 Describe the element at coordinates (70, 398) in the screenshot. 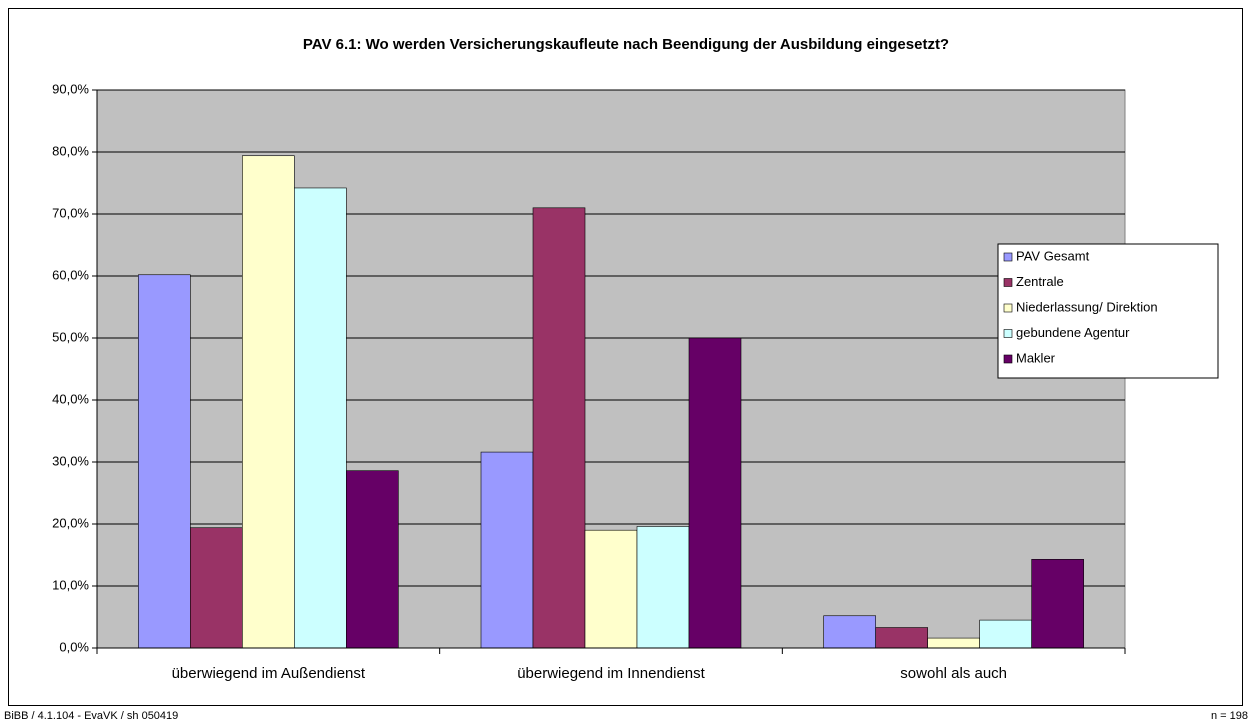

I see `y-tick-label: 40,0%` at that location.